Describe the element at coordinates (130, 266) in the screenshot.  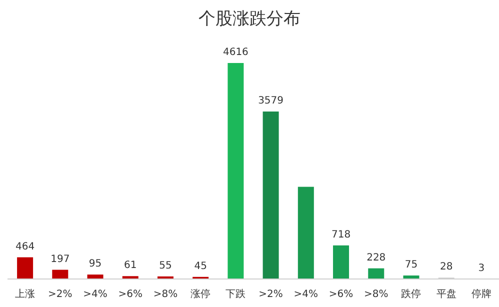
I see `data-label: 61` at that location.